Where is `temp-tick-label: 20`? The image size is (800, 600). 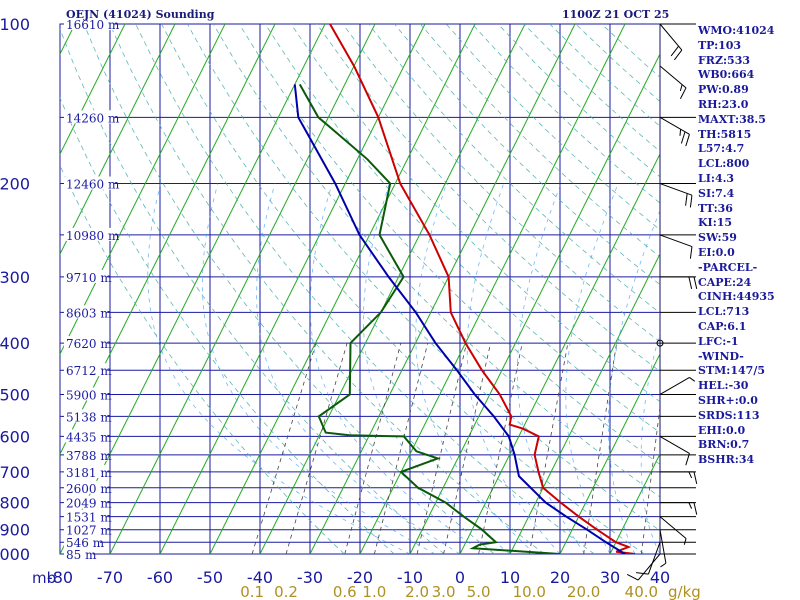 temp-tick-label: 20 is located at coordinates (560, 577).